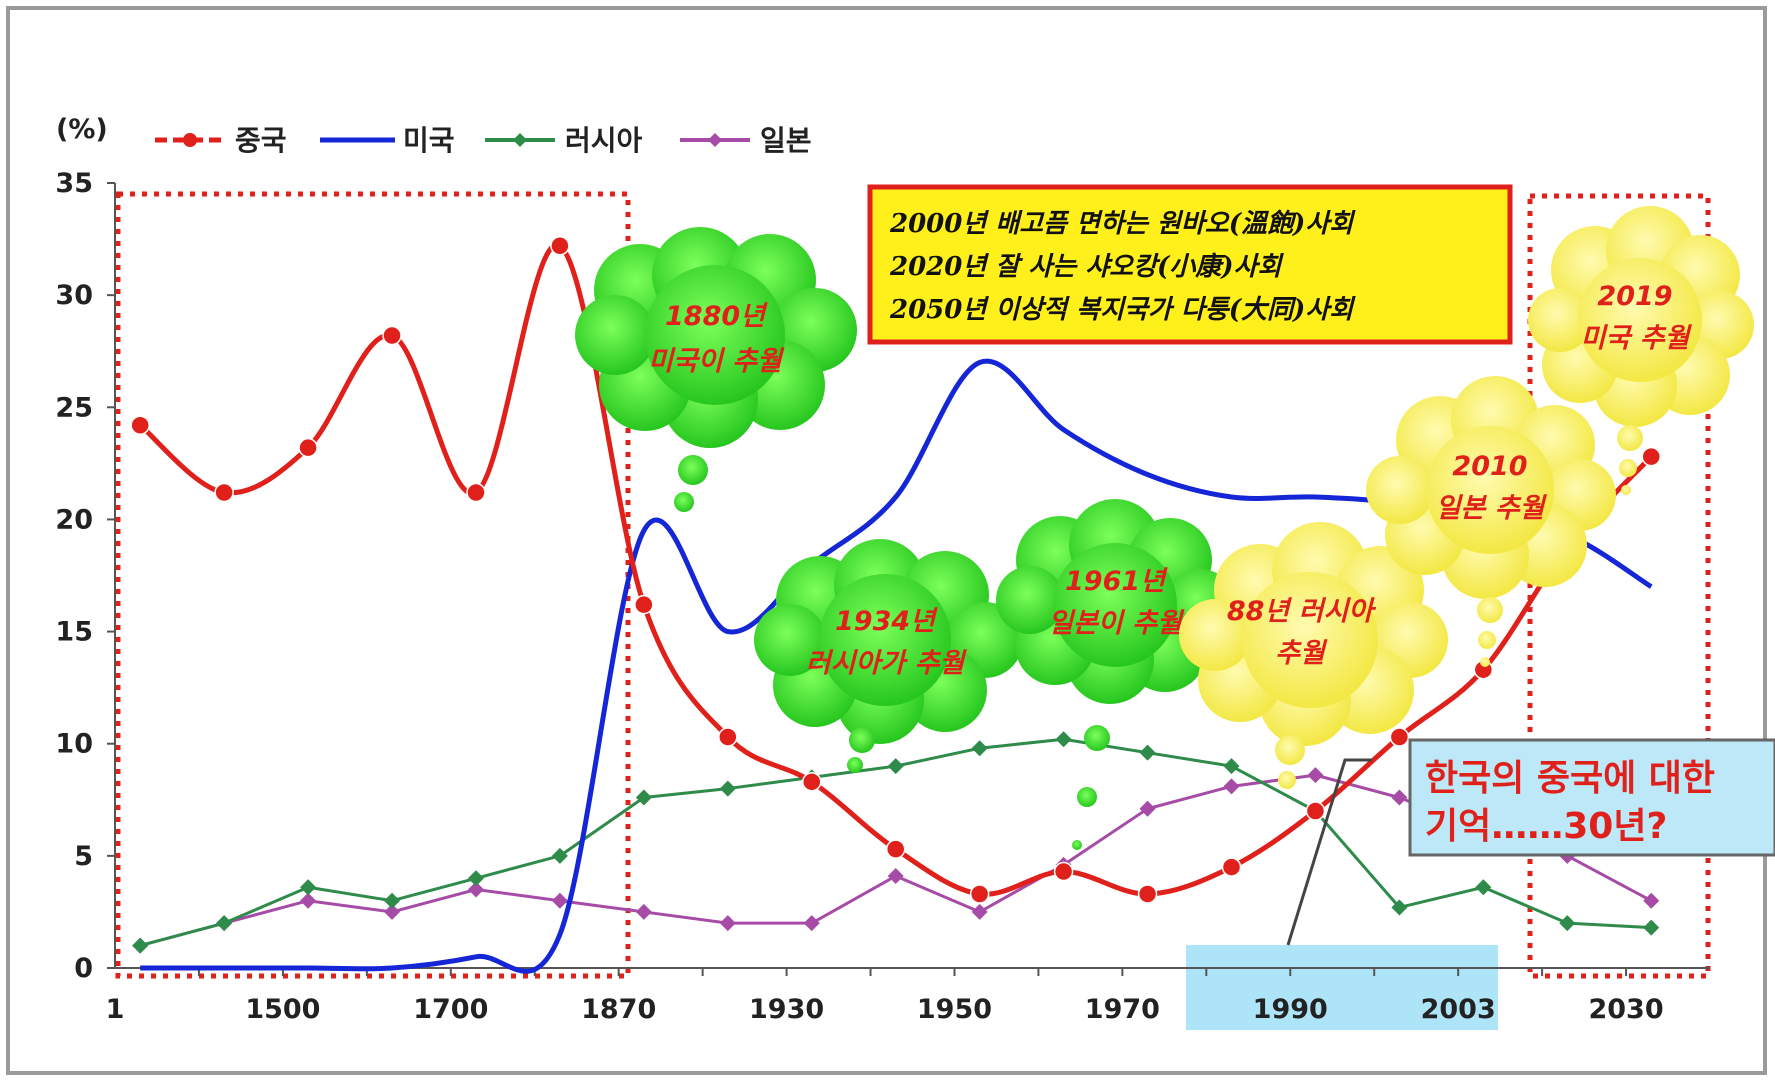 The image size is (1775, 1083). What do you see at coordinates (1122, 1009) in the screenshot?
I see `x-tick-label: 1970` at bounding box center [1122, 1009].